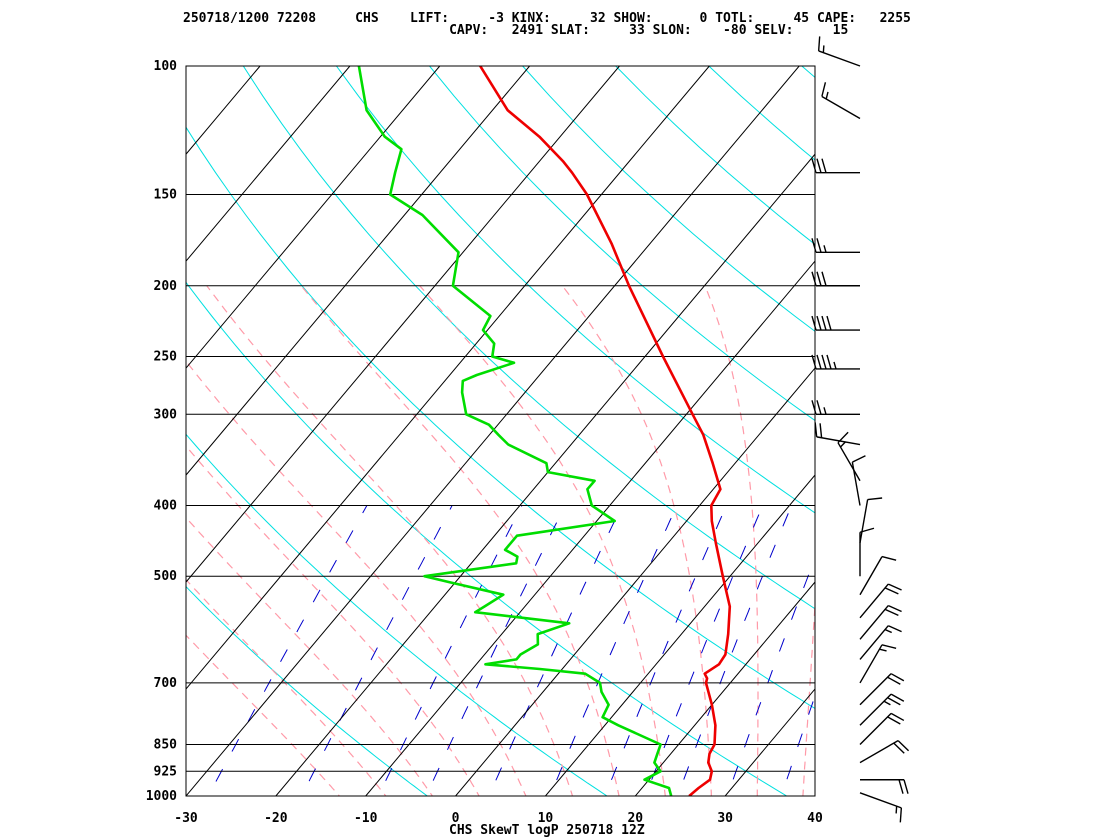 This screenshot has width=1120, height=840. What do you see at coordinates (725, 818) in the screenshot?
I see `x-tick-label: 30` at bounding box center [725, 818].